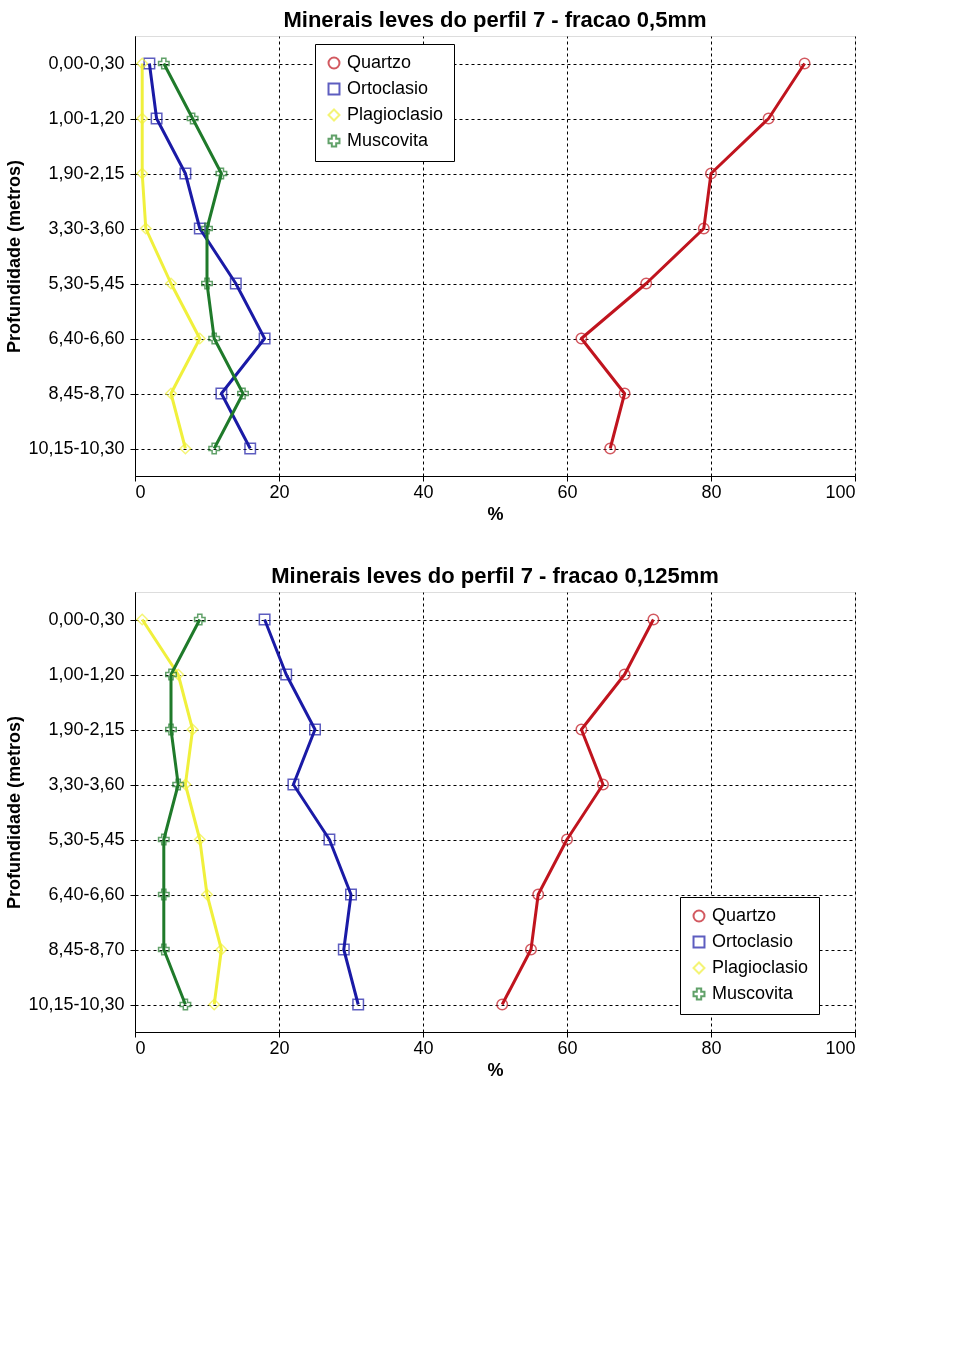 Image resolution: width=971 pixels, height=1350 pixels. Describe the element at coordinates (495, 575) in the screenshot. I see `chart-title: Minerais leves do perfil 7 - fracao 0,125mm` at that location.